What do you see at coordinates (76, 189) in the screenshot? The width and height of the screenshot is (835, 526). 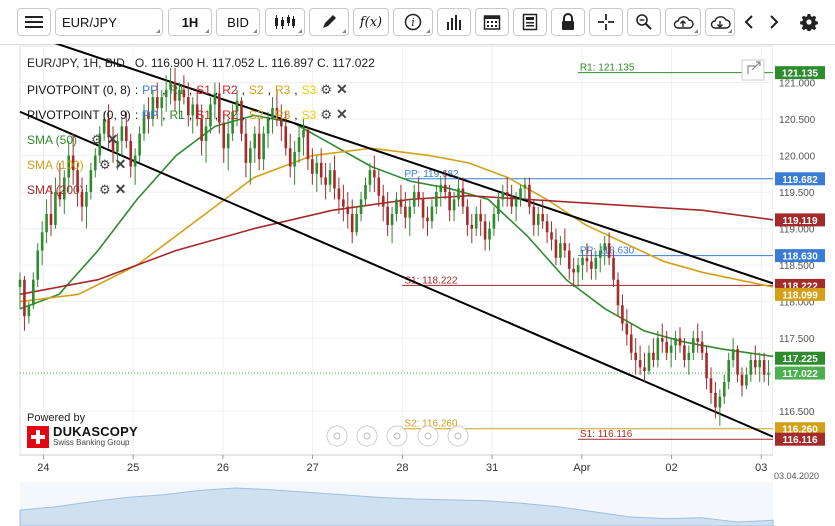 I see `legend-sma-200: SMA (200) ⚙ ✕` at bounding box center [76, 189].